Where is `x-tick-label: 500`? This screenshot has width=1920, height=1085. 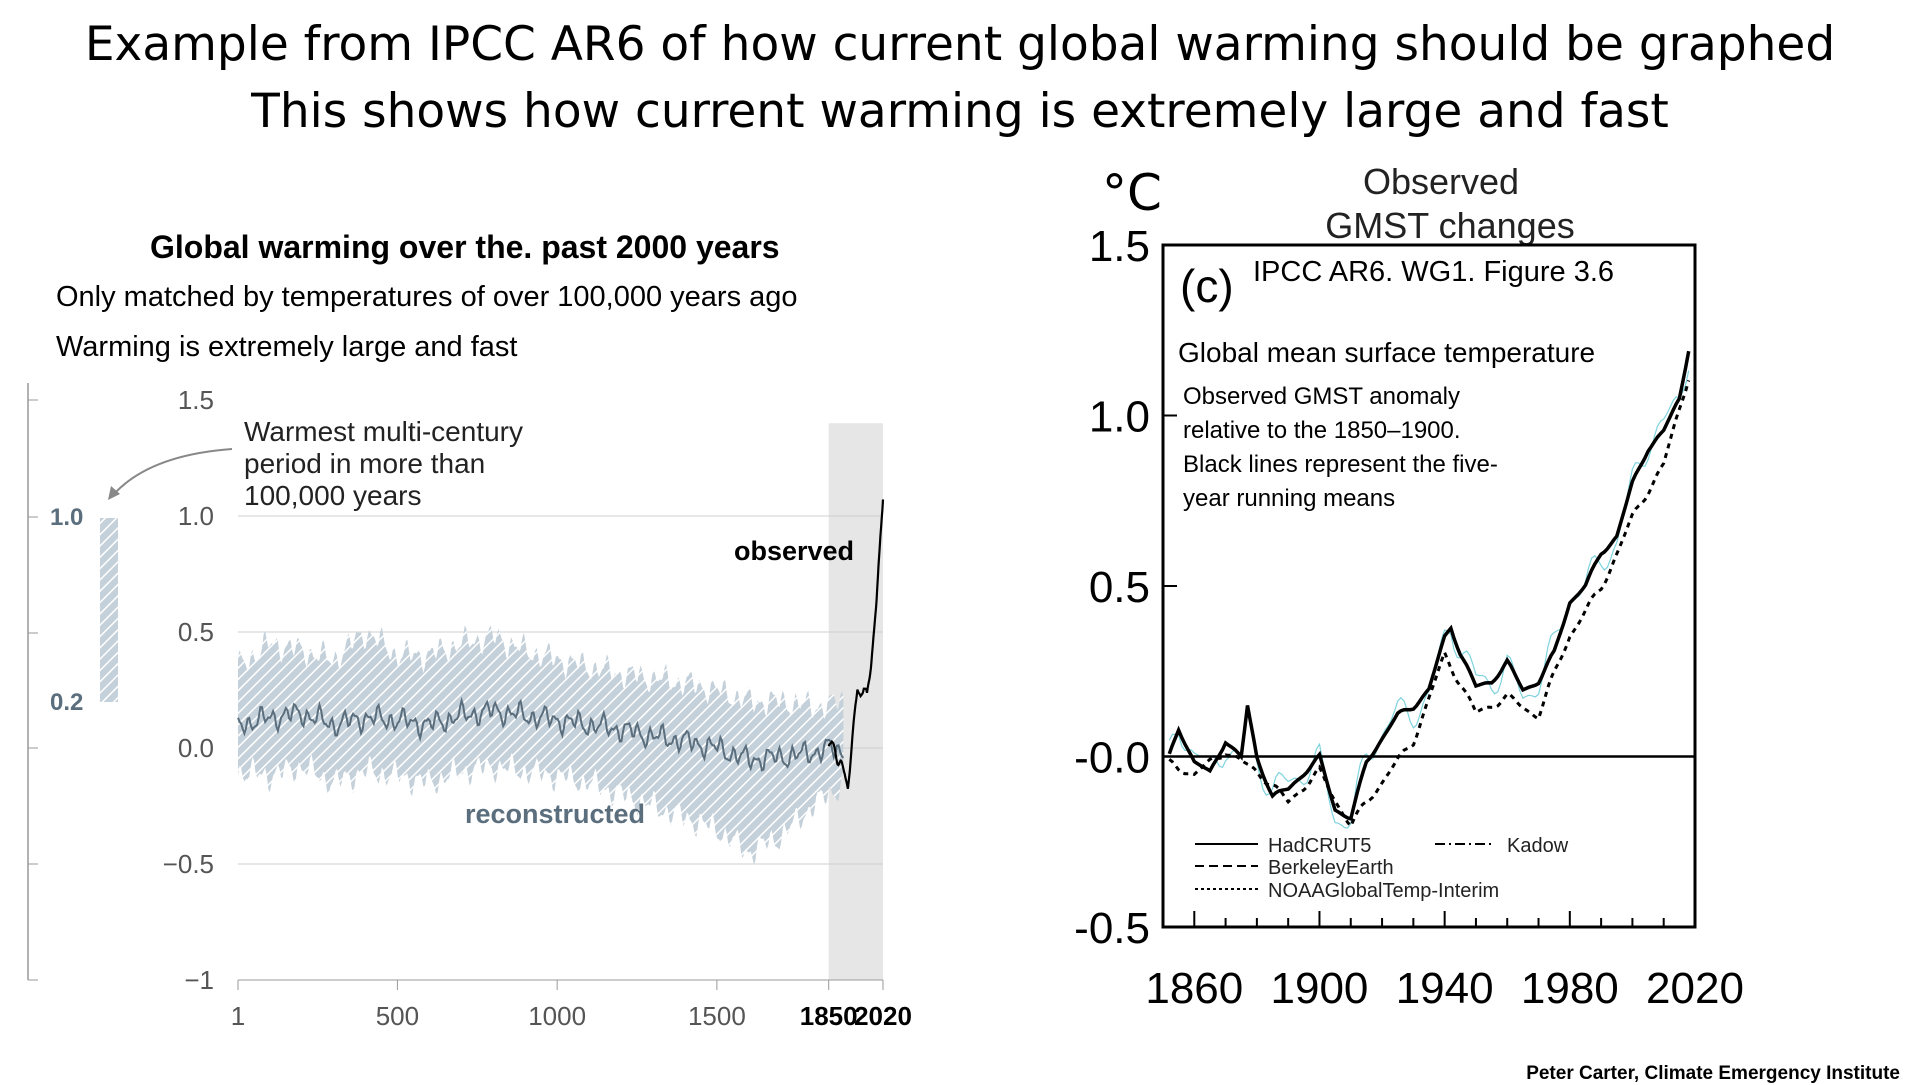
x-tick-label: 500 is located at coordinates (397, 1016).